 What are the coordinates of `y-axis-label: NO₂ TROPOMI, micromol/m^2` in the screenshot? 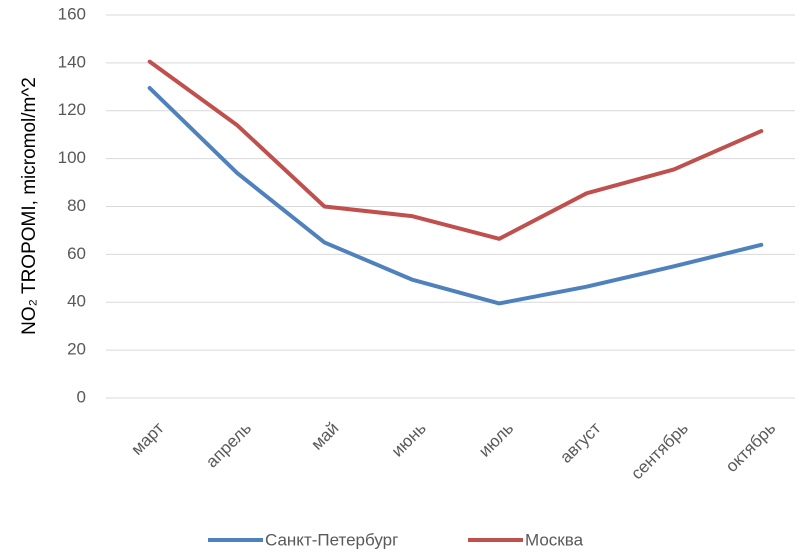 It's located at (29, 206).